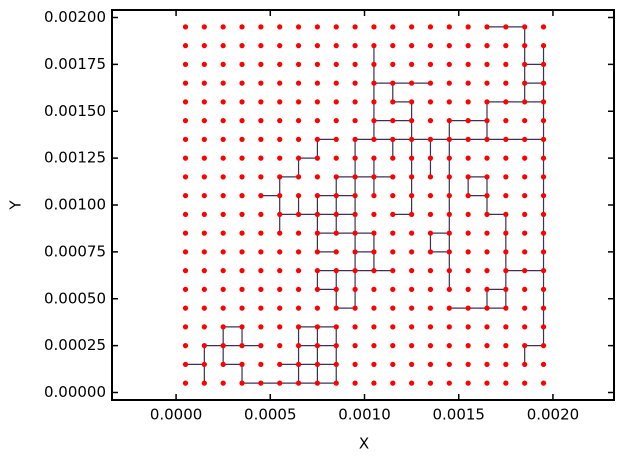 Image resolution: width=623 pixels, height=463 pixels. I want to click on x-tick-label: 0.0000, so click(176, 415).